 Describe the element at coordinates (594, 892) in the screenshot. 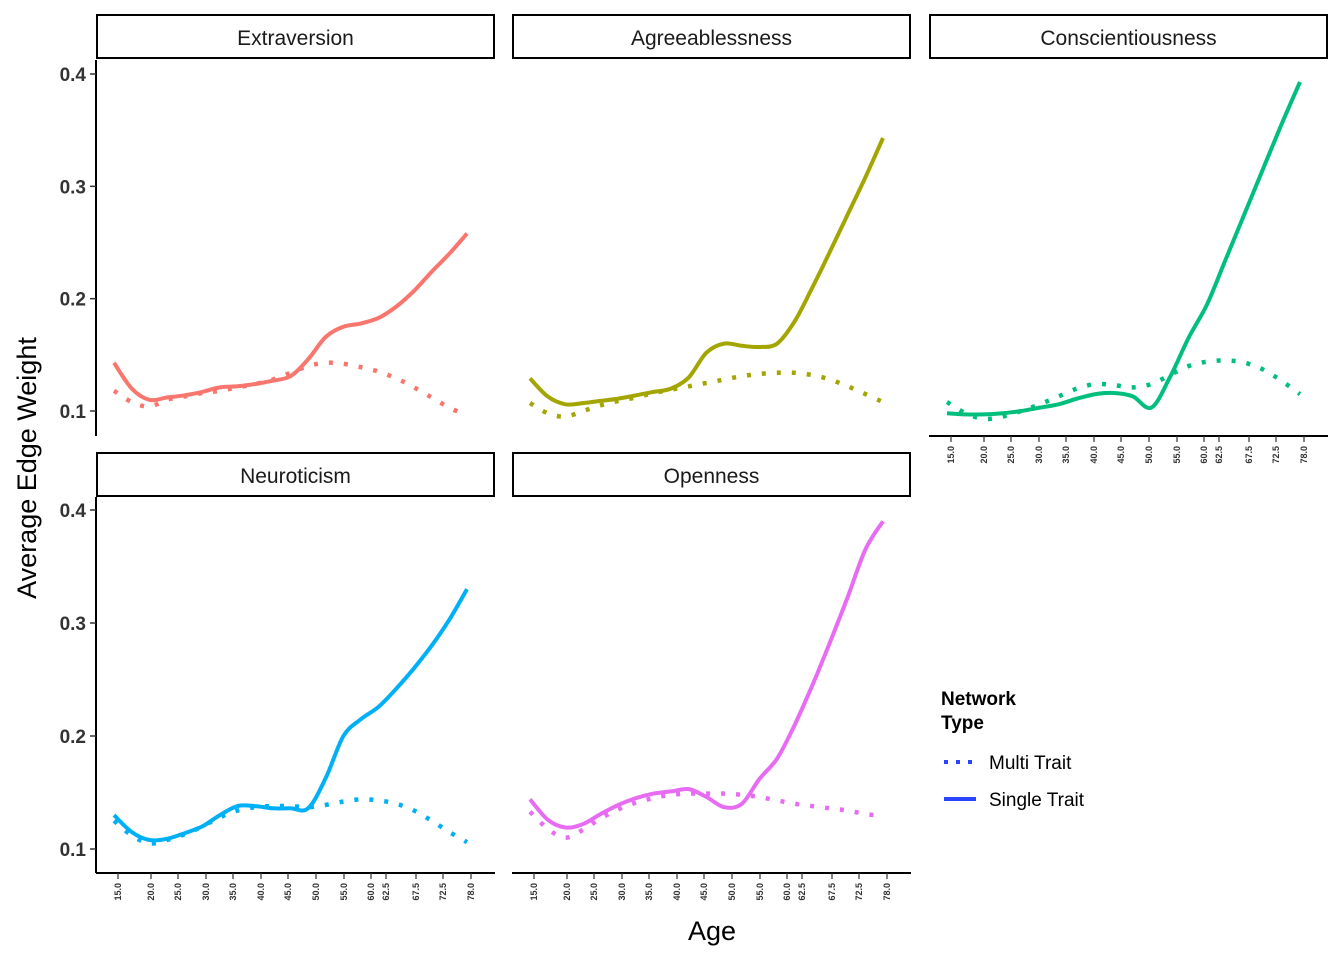

I see `x-tick-label-openness-2: 25.0` at that location.